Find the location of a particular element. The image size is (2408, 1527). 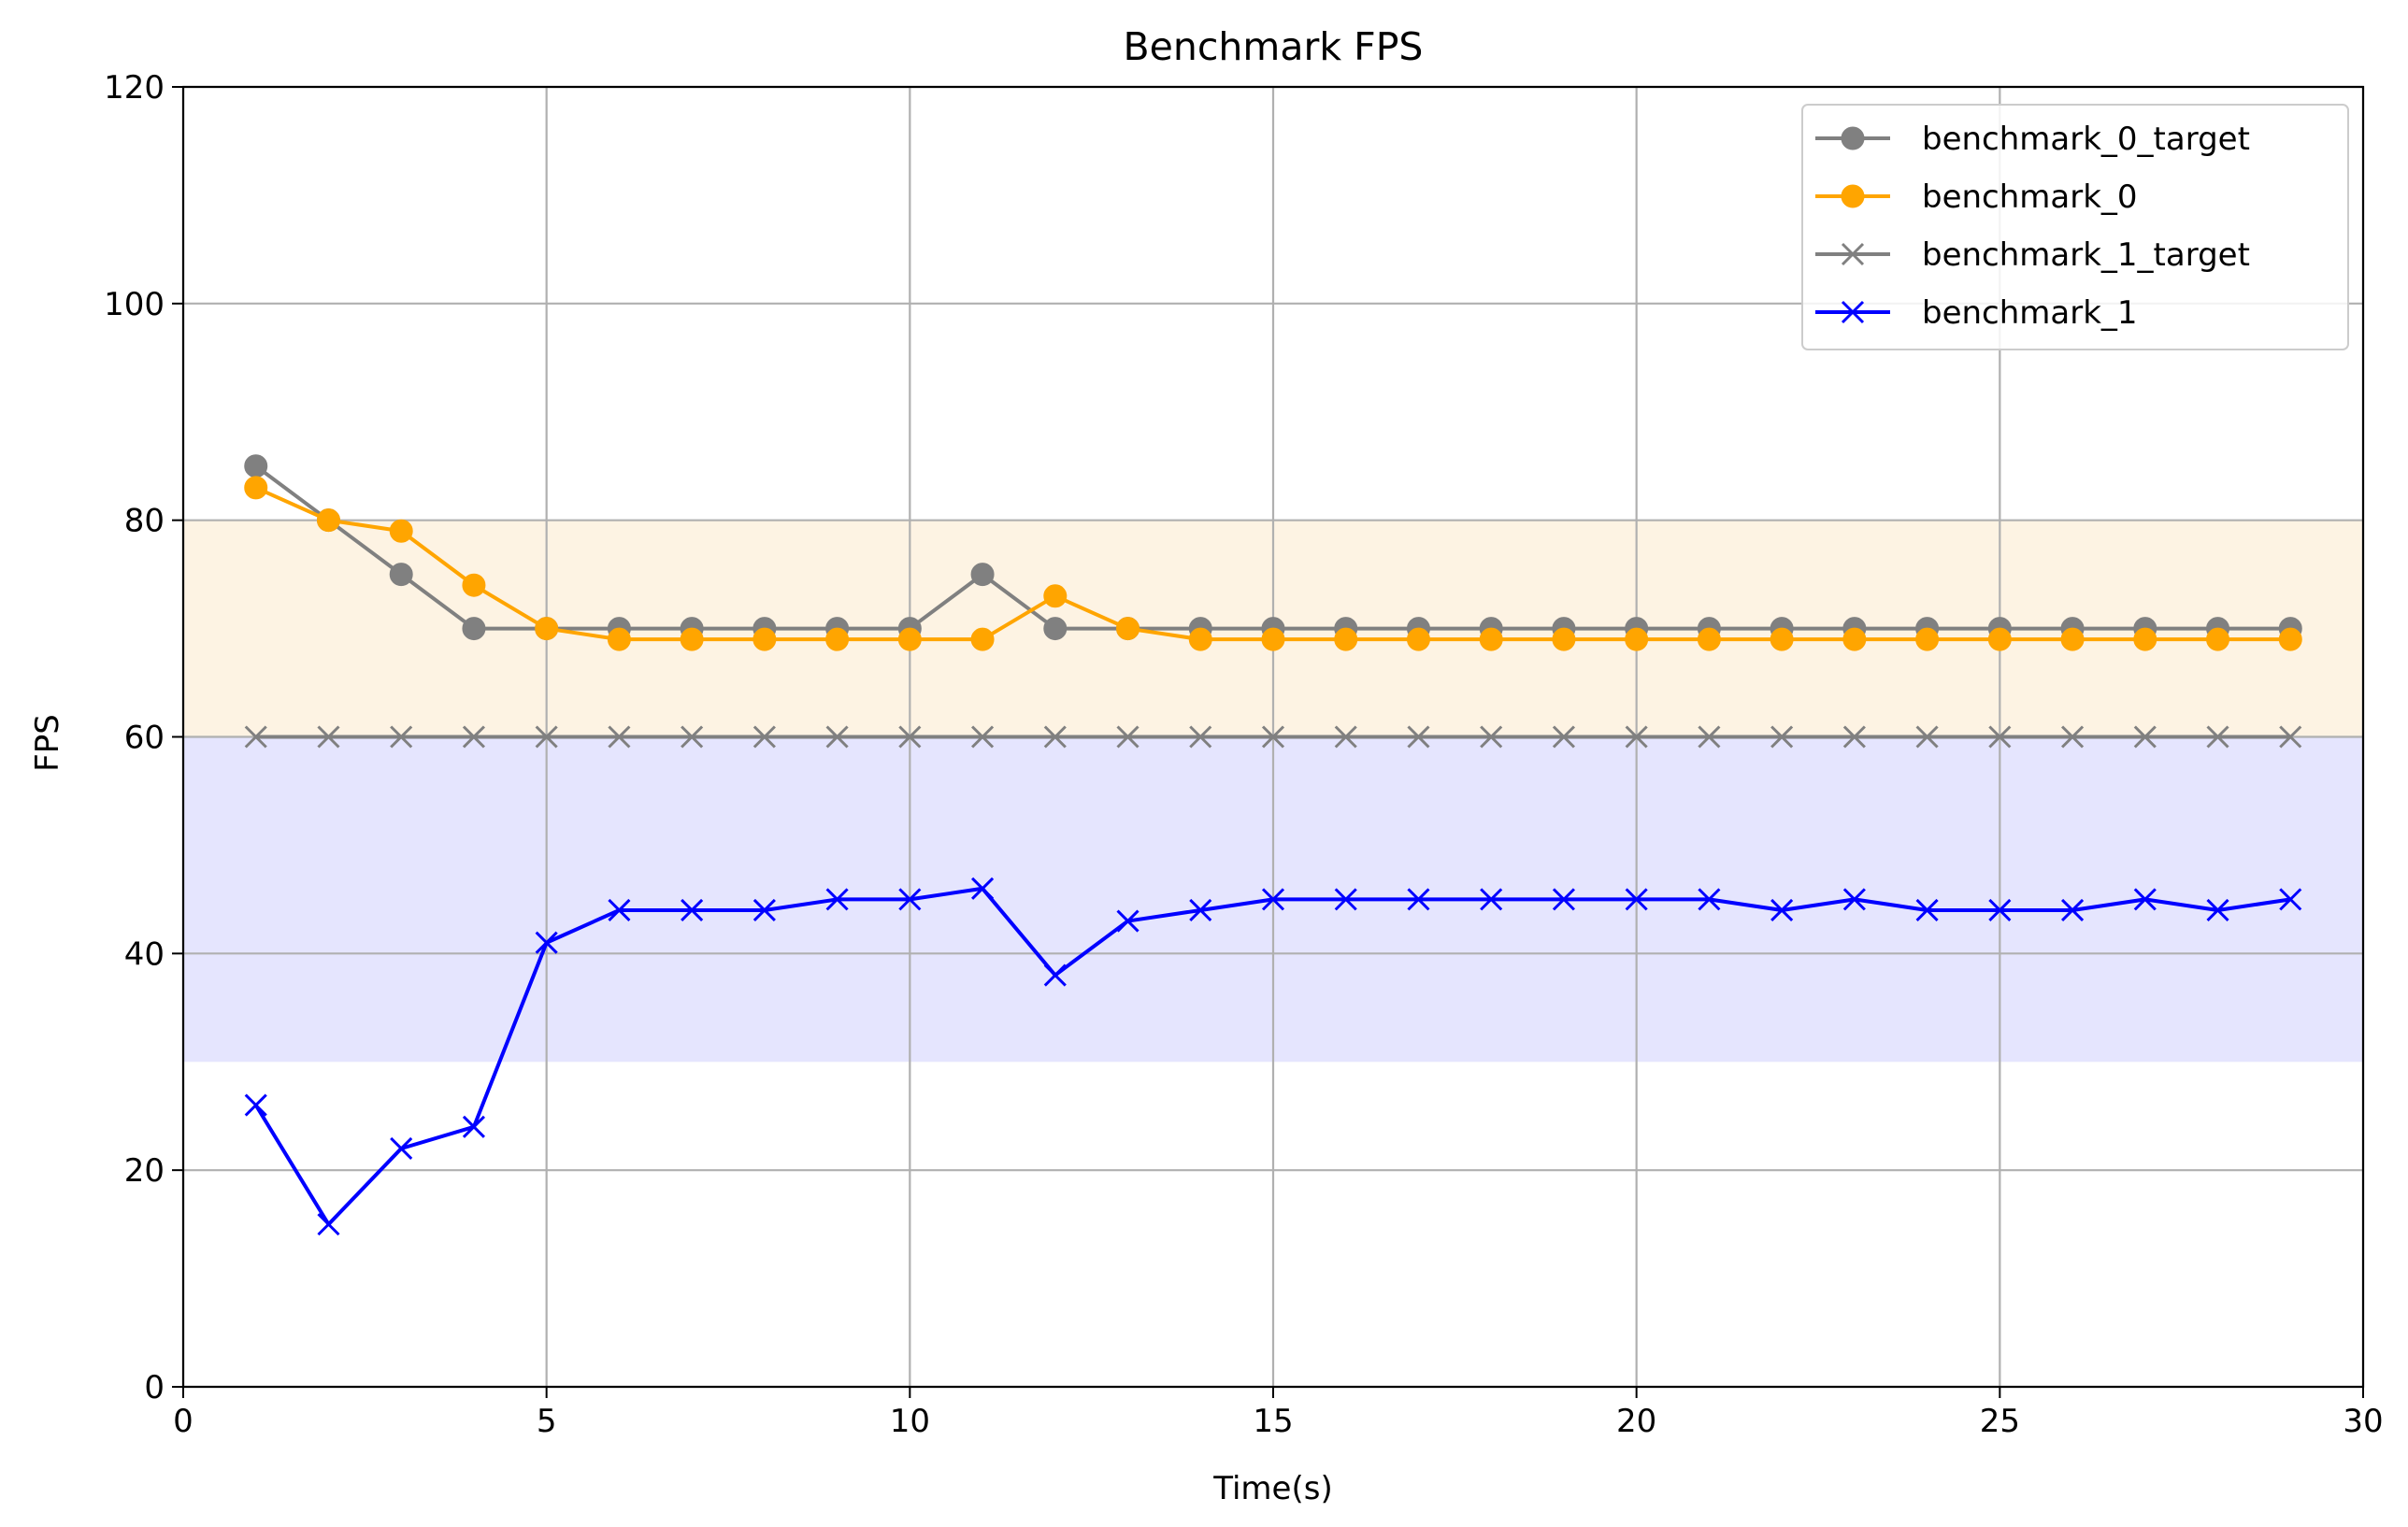

chart-title: Benchmark FPS is located at coordinates (1274, 46).